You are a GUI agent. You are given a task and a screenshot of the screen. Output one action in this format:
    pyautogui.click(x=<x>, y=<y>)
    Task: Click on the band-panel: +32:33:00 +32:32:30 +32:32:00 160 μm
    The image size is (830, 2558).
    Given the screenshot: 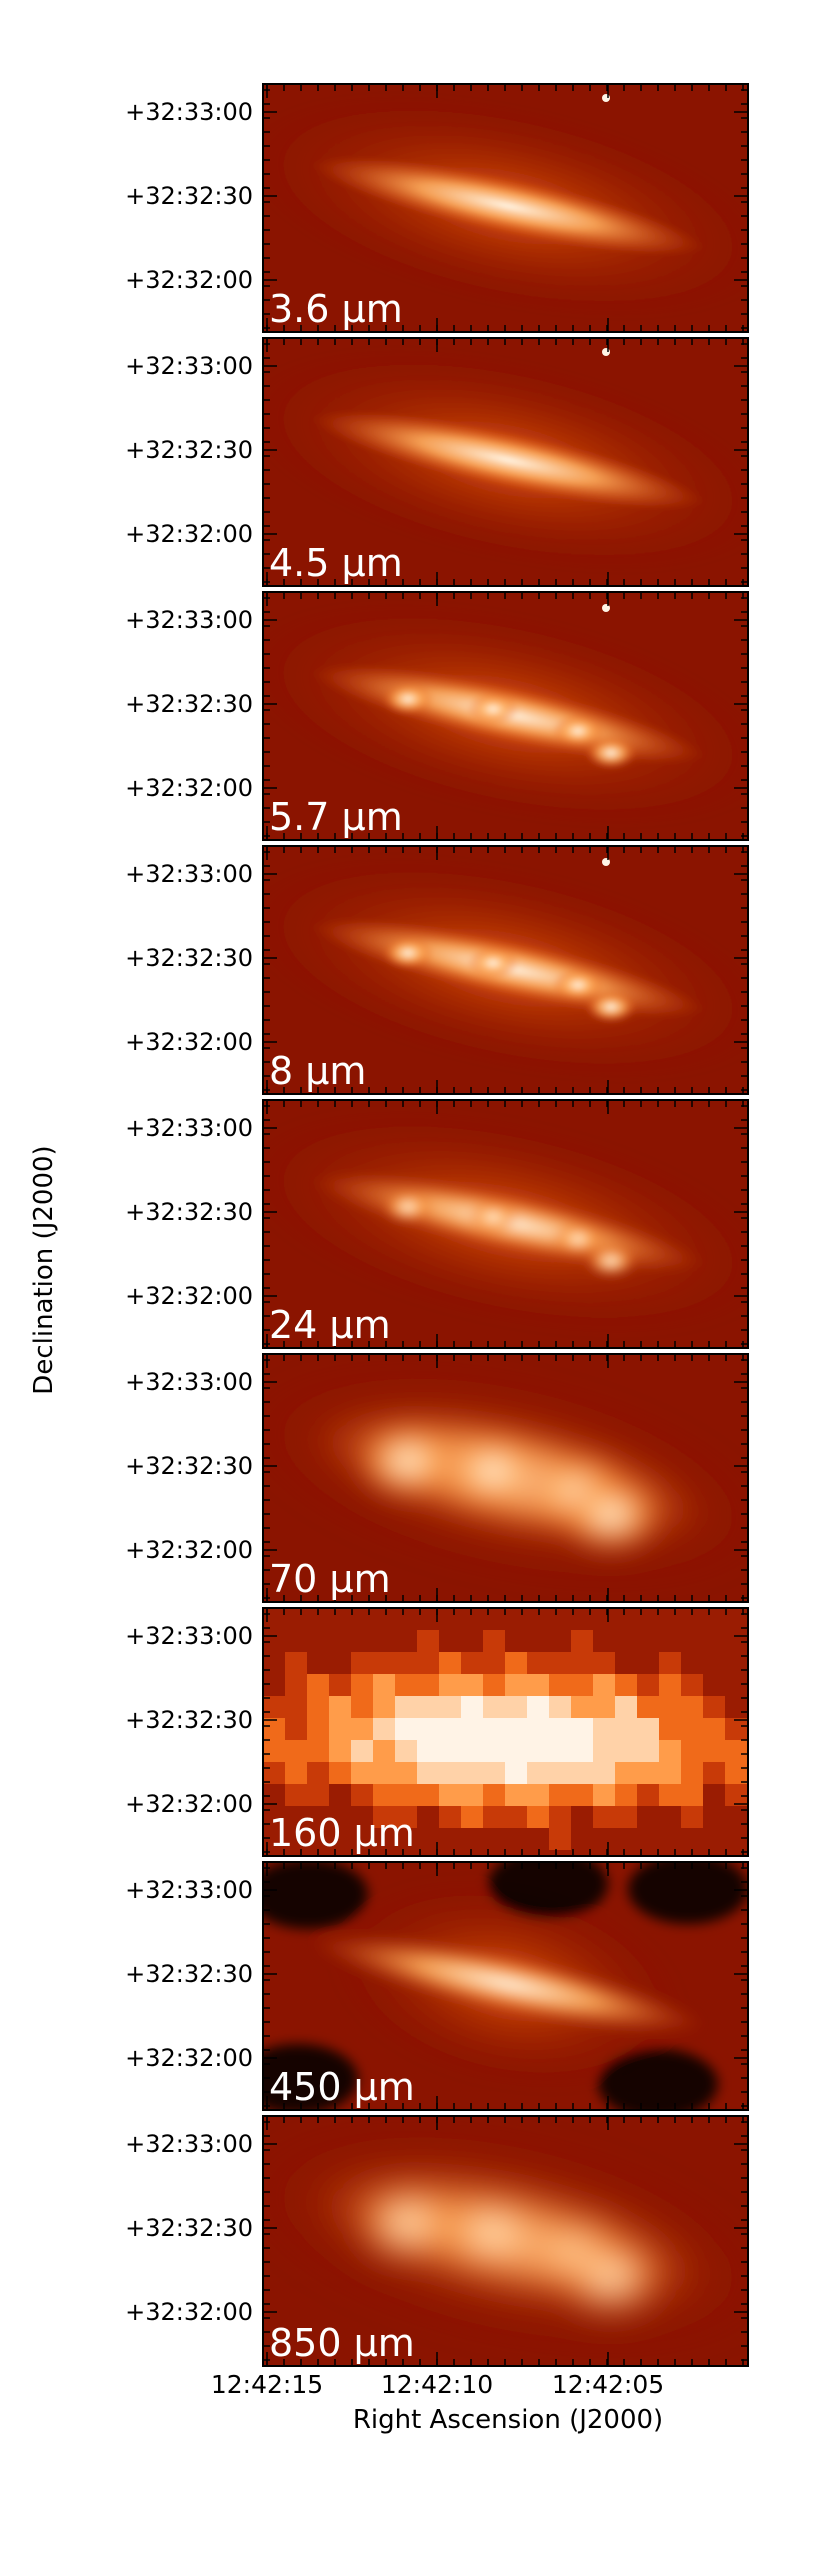 What is the action you would take?
    pyautogui.click(x=437, y=1732)
    